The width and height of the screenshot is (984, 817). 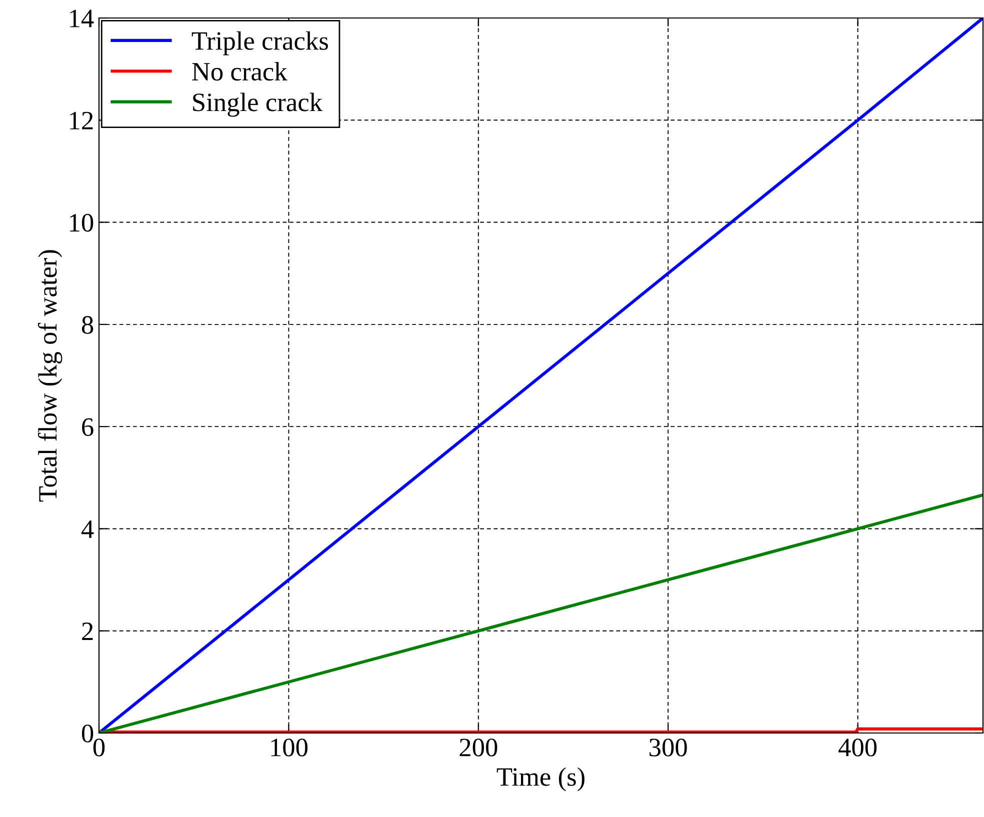 What do you see at coordinates (99, 747) in the screenshot?
I see `x-tick-label: 0` at bounding box center [99, 747].